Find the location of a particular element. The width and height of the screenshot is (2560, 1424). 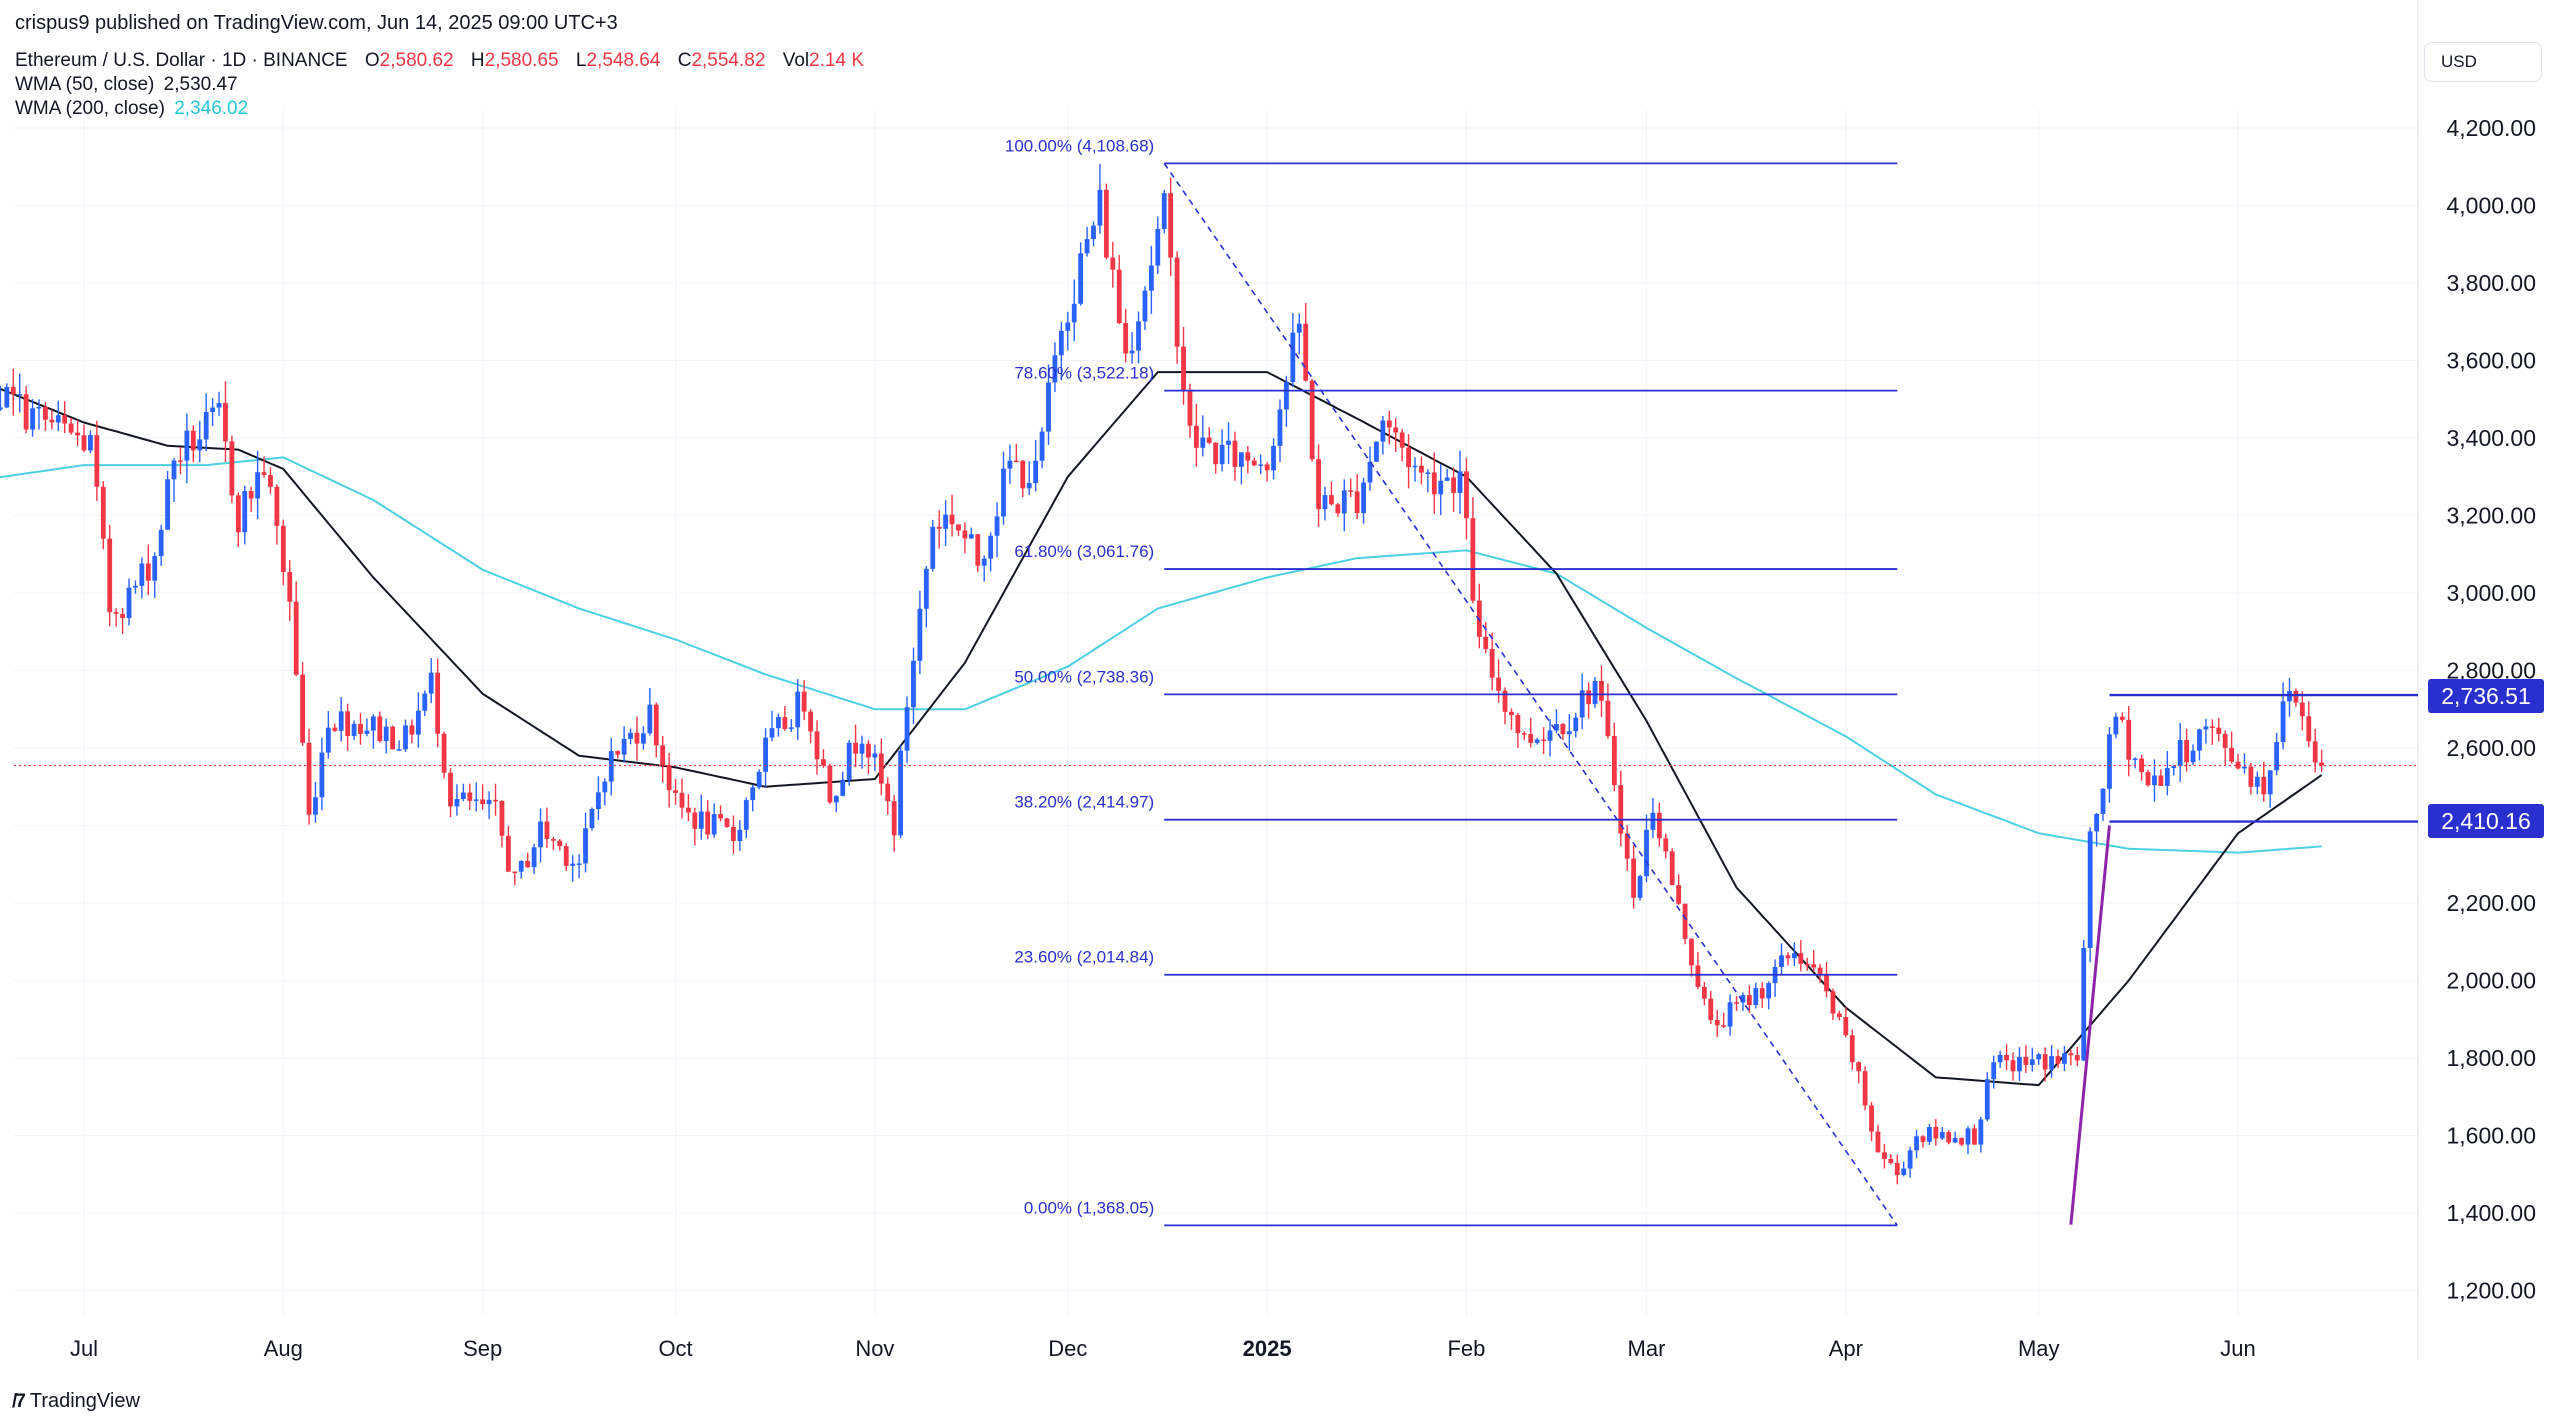

wma50-legend: WMA (50, close) 2,530.47 is located at coordinates (126, 85).